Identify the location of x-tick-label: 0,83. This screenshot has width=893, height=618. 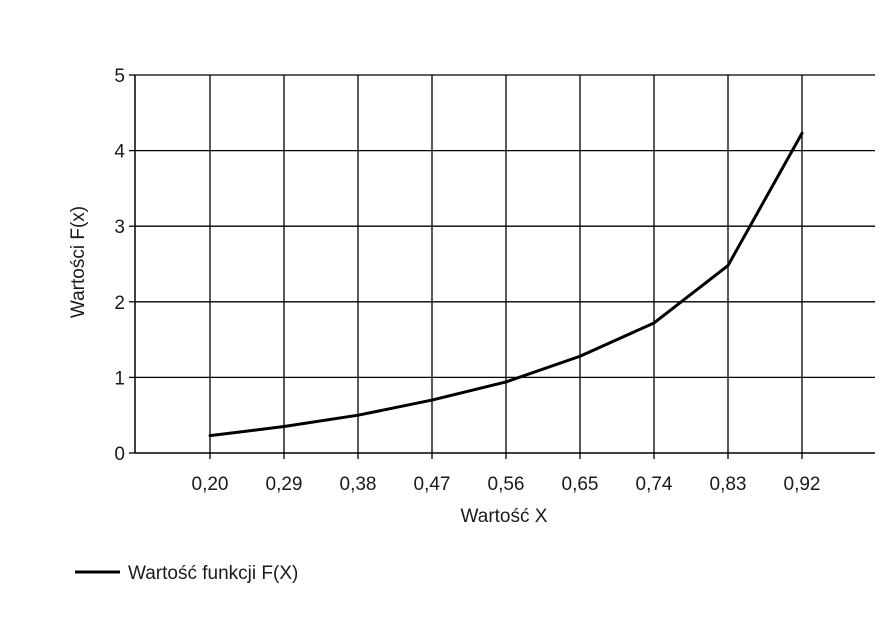
(728, 484).